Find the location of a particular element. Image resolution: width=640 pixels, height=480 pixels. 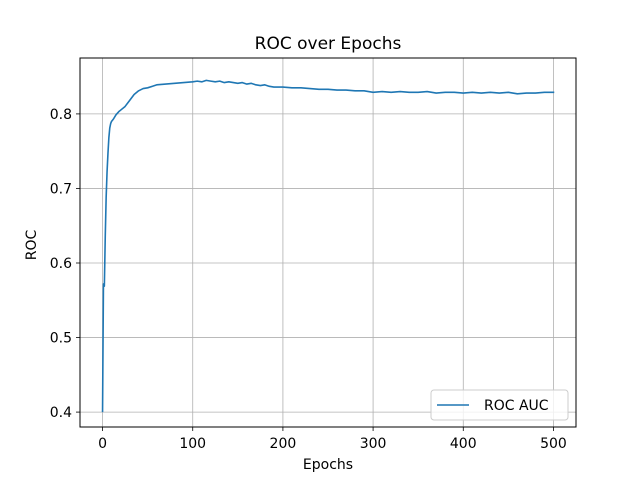

y-tick-label: 0.4 is located at coordinates (61, 413).